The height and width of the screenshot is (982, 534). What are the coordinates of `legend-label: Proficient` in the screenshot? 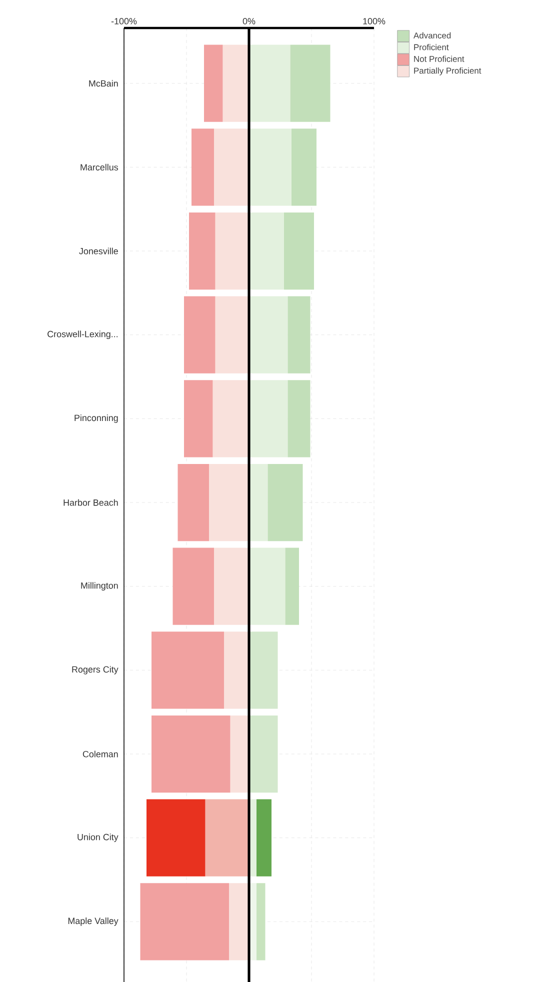 It's located at (431, 47).